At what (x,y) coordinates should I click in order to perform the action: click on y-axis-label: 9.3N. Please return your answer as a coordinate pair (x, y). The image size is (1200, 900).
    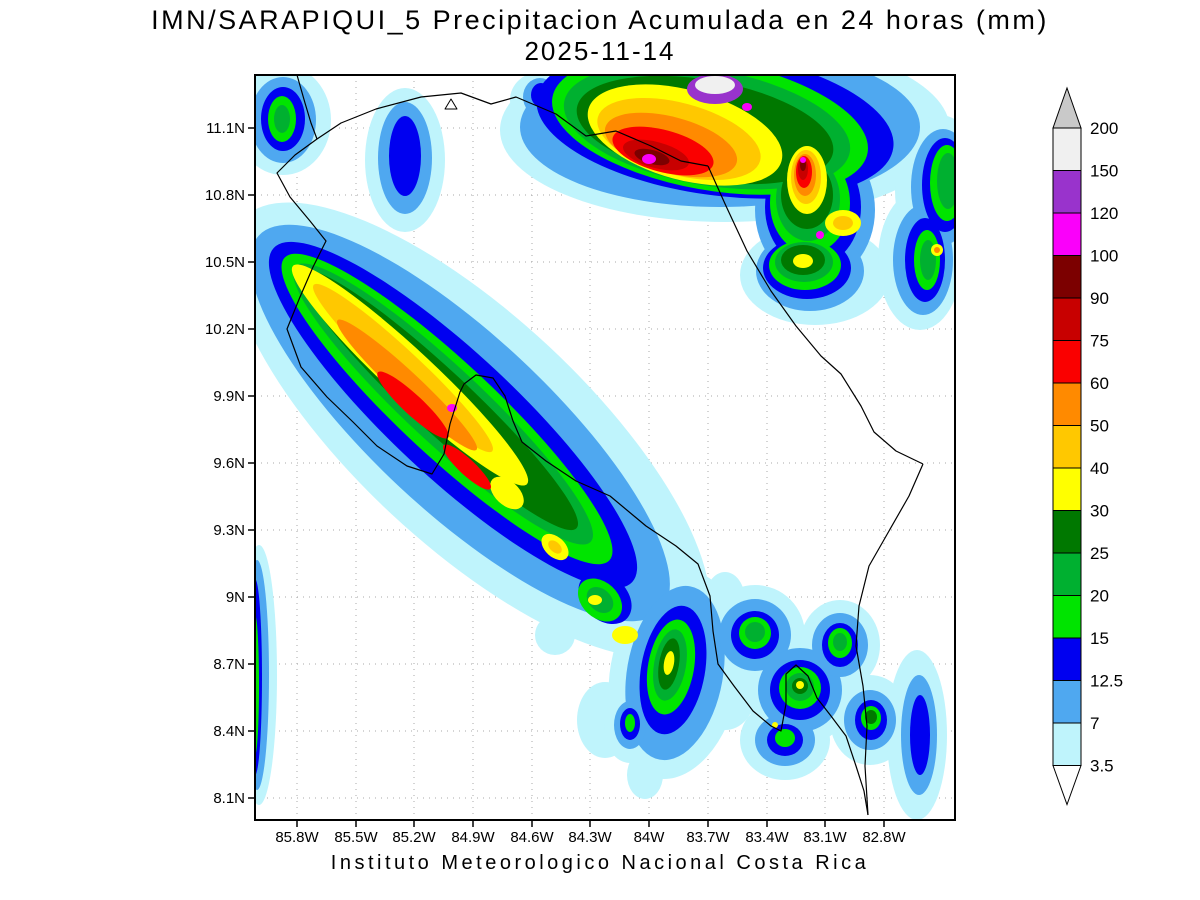
    Looking at the image, I should click on (229, 530).